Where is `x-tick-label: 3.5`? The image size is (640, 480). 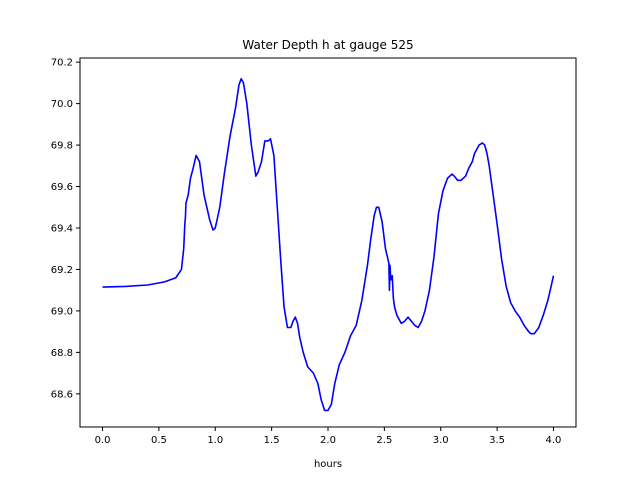
x-tick-label: 3.5 is located at coordinates (497, 440).